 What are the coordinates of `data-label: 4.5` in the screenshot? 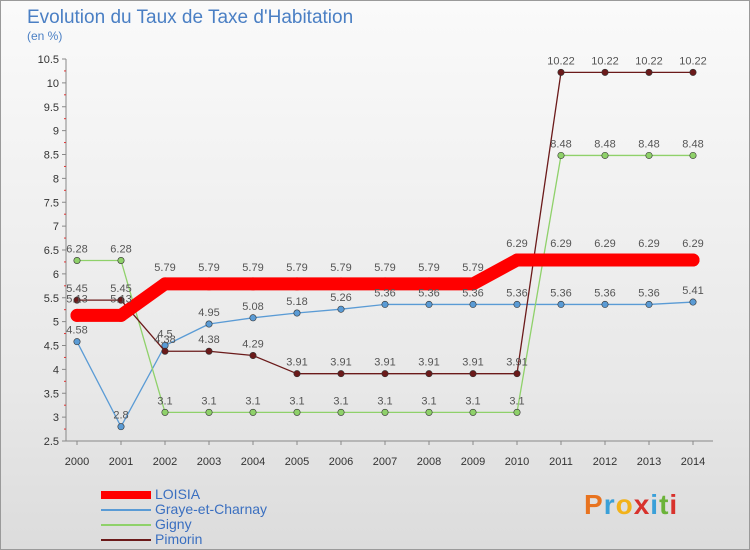 It's located at (164, 335).